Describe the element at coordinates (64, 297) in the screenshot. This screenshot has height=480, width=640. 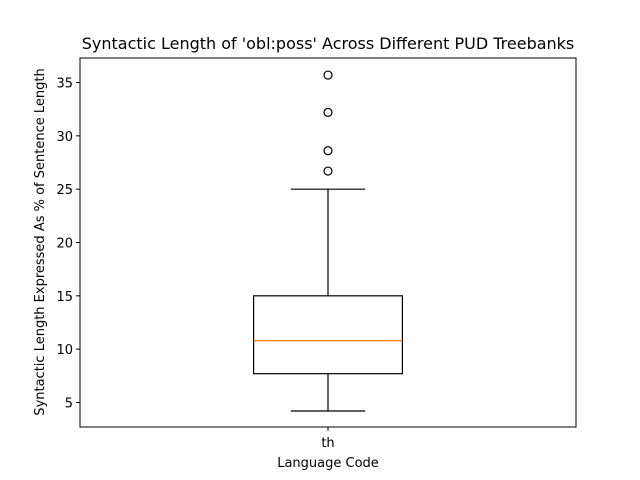
I see `y-tick-label: 15` at that location.